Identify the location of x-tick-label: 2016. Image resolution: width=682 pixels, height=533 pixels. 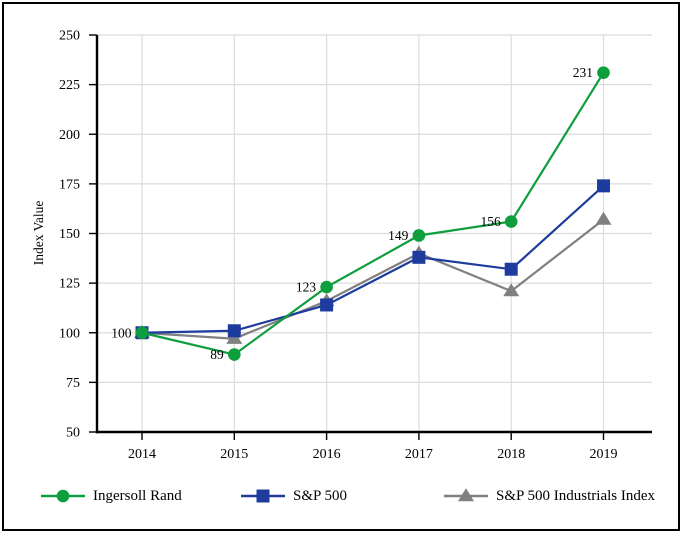
(327, 454).